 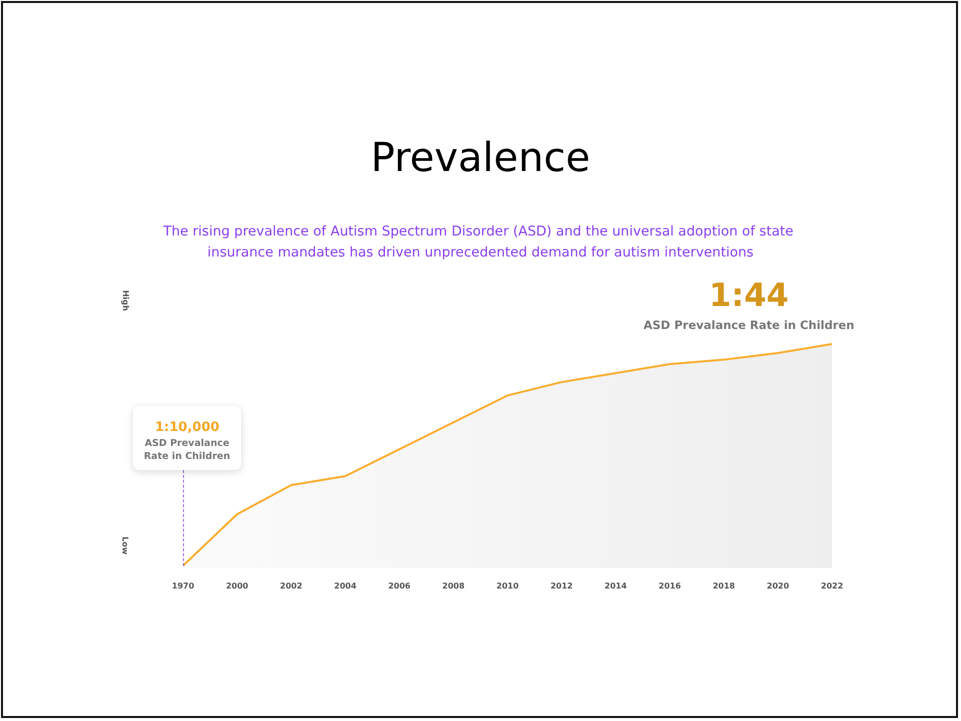 What do you see at coordinates (832, 586) in the screenshot?
I see `x-tick-label: 2022` at bounding box center [832, 586].